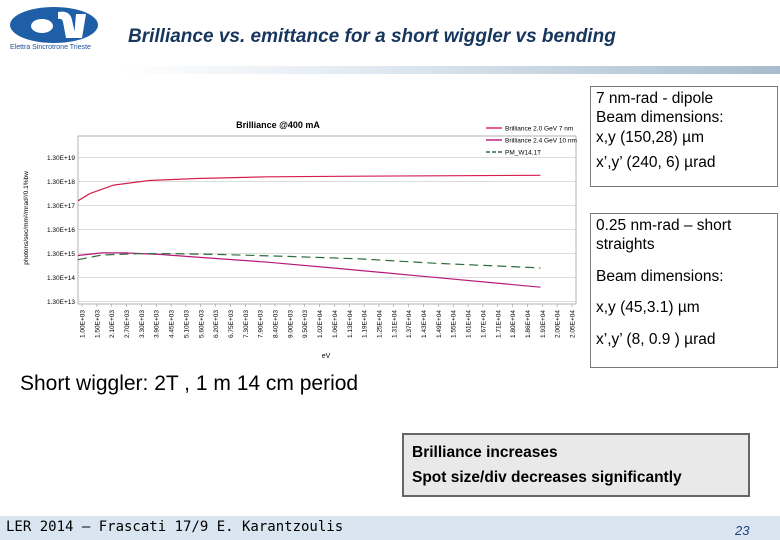 Image resolution: width=780 pixels, height=540 pixels. What do you see at coordinates (541, 141) in the screenshot?
I see `legend-label: Brilliance 2.4 GeV 10 nm` at bounding box center [541, 141].